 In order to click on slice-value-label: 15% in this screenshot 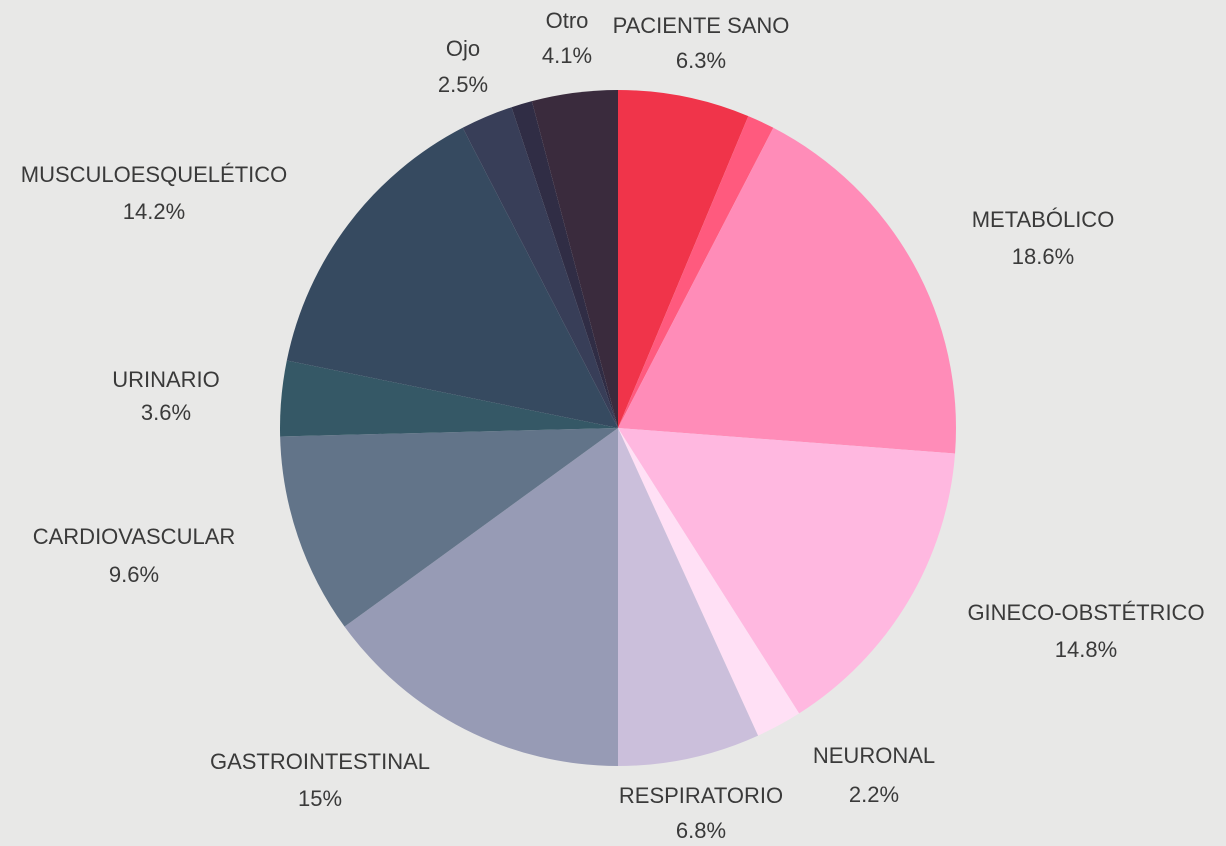, I will do `click(320, 798)`.